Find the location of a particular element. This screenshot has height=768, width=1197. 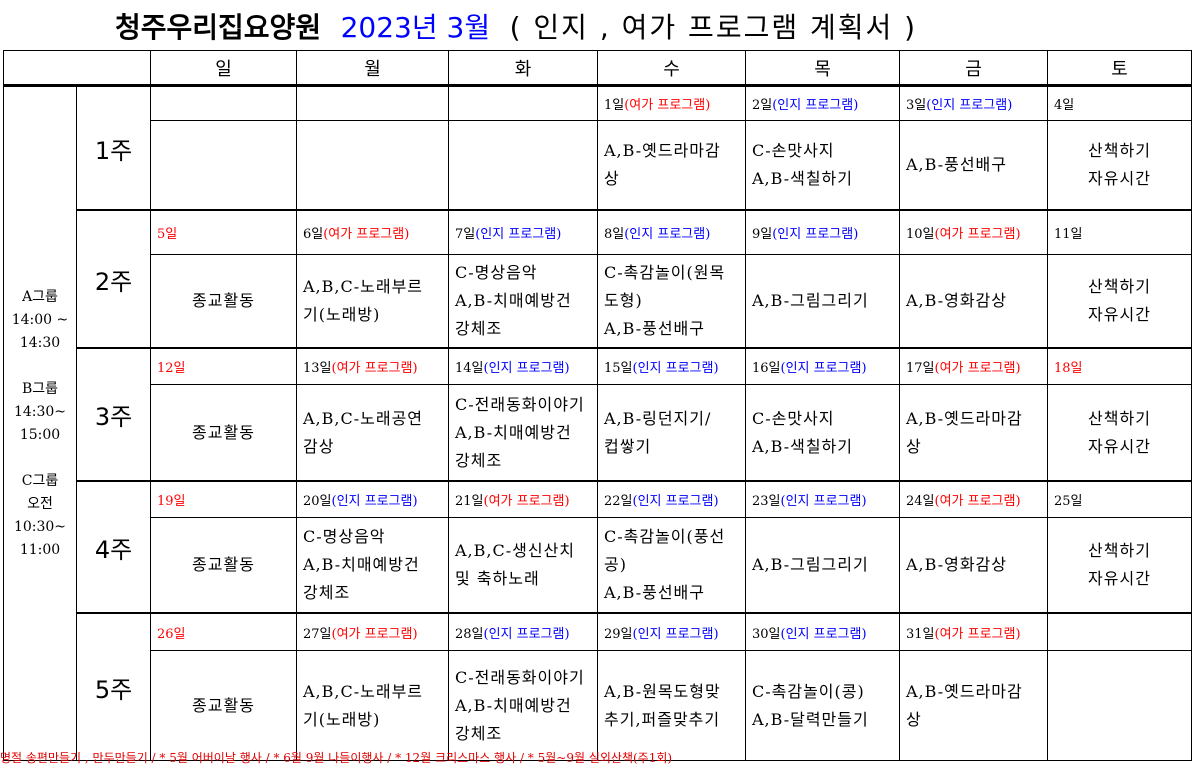

date-cell: 12일 is located at coordinates (223, 366).